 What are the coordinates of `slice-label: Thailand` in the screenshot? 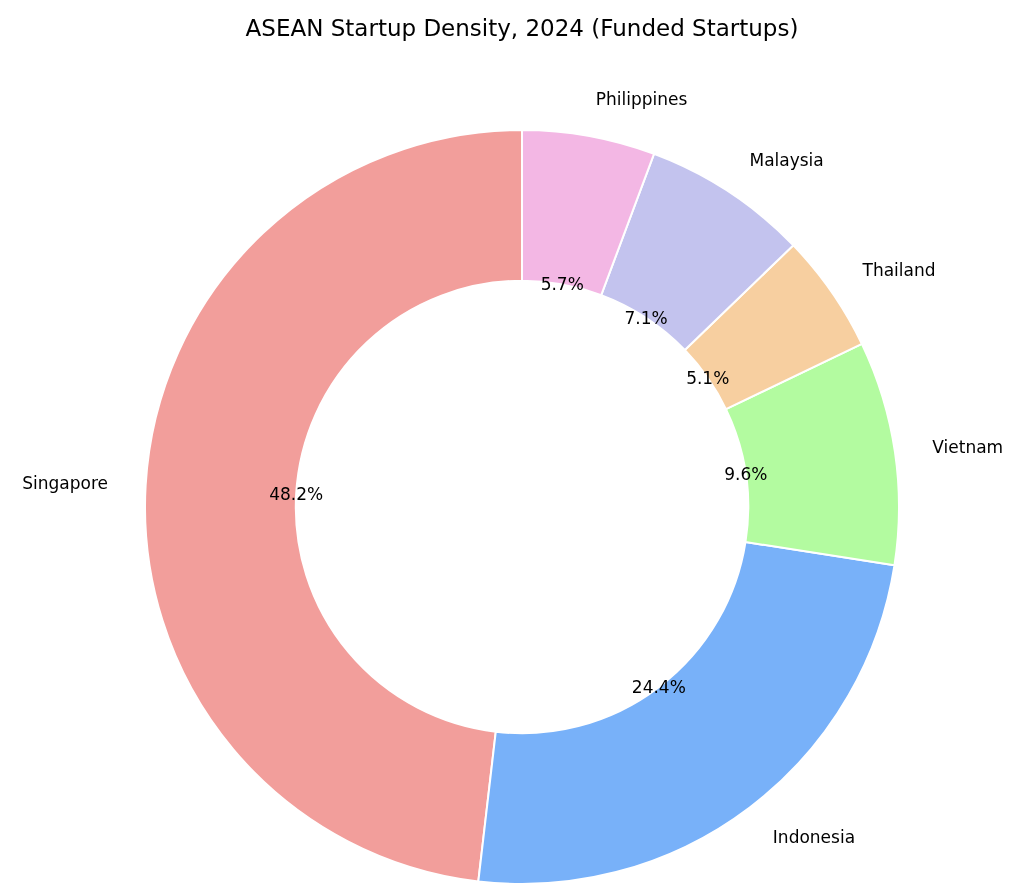 It's located at (898, 270).